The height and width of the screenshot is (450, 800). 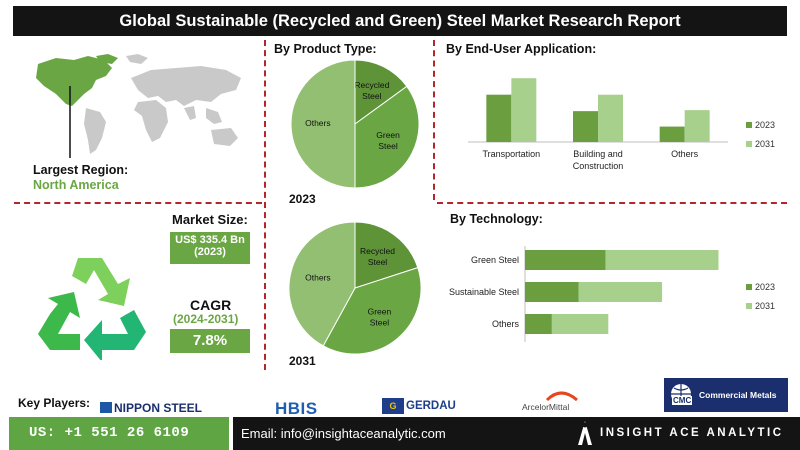 I want to click on key-players-label: Key Players:, so click(x=54, y=403).